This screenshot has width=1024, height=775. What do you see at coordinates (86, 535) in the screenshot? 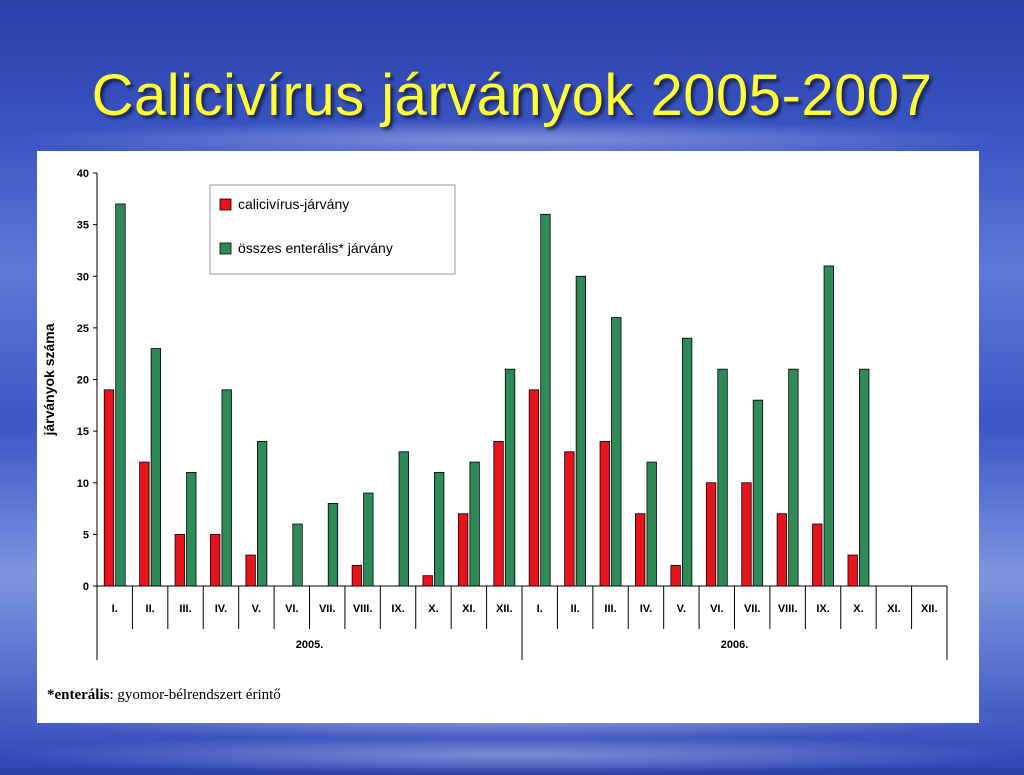
I see `y-tick-label: 5` at bounding box center [86, 535].